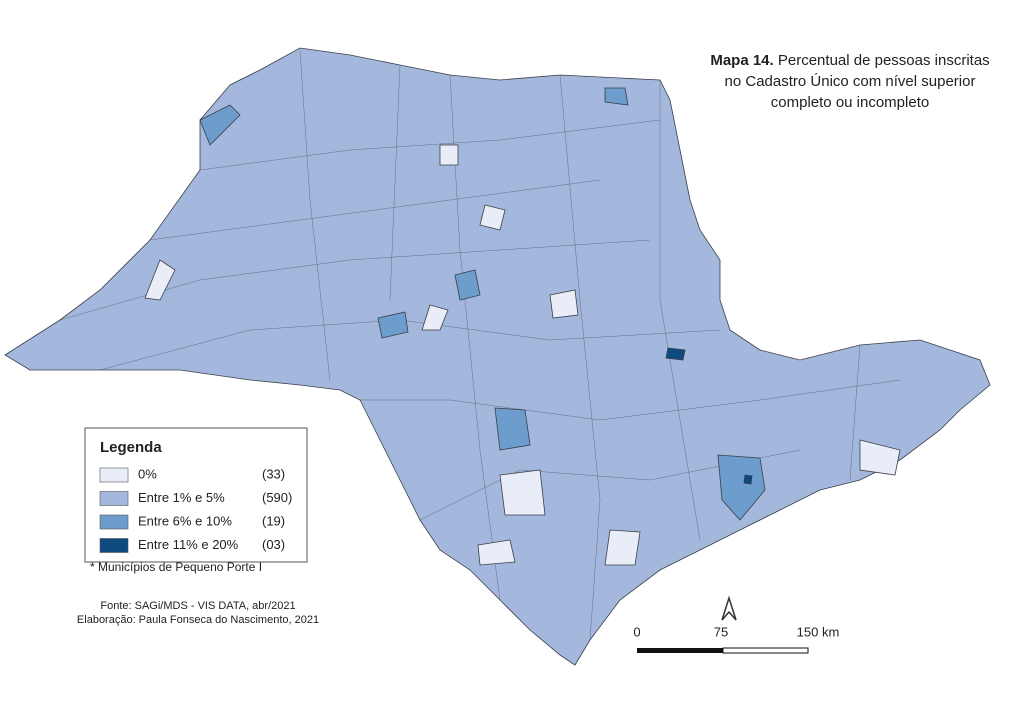 Image resolution: width=1024 pixels, height=724 pixels. Describe the element at coordinates (742, 60) in the screenshot. I see `map-number: Mapa 14.` at that location.